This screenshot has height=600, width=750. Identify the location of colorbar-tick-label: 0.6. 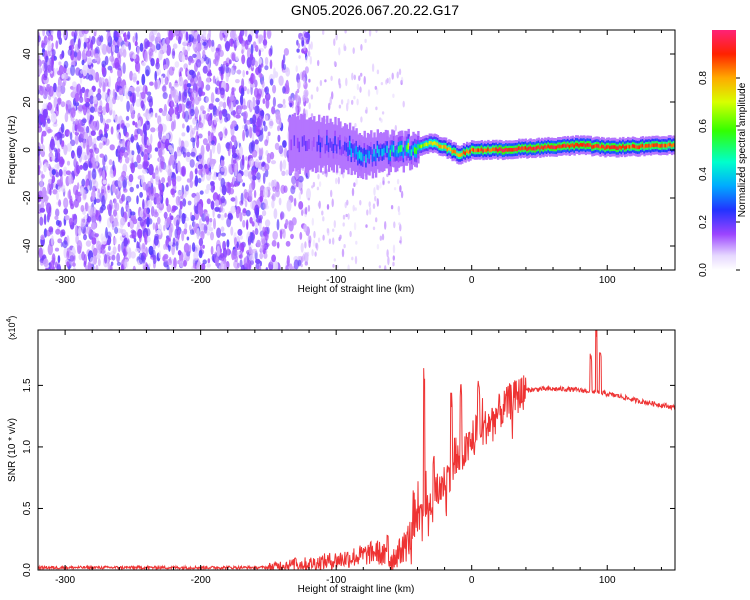
(703, 126).